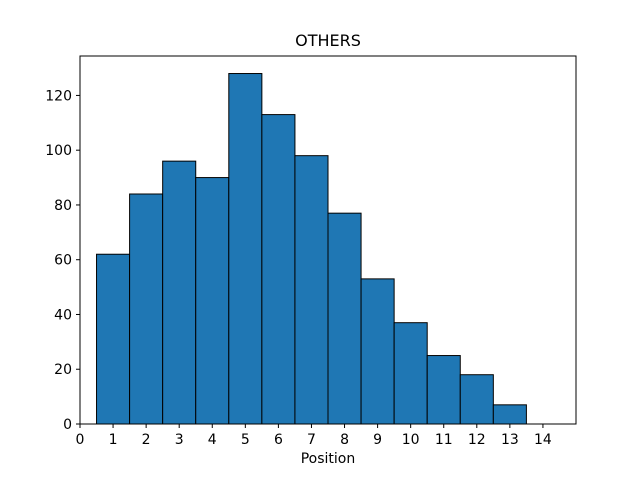 The image size is (640, 478). What do you see at coordinates (63, 315) in the screenshot?
I see `y-tick-label: 40` at bounding box center [63, 315].